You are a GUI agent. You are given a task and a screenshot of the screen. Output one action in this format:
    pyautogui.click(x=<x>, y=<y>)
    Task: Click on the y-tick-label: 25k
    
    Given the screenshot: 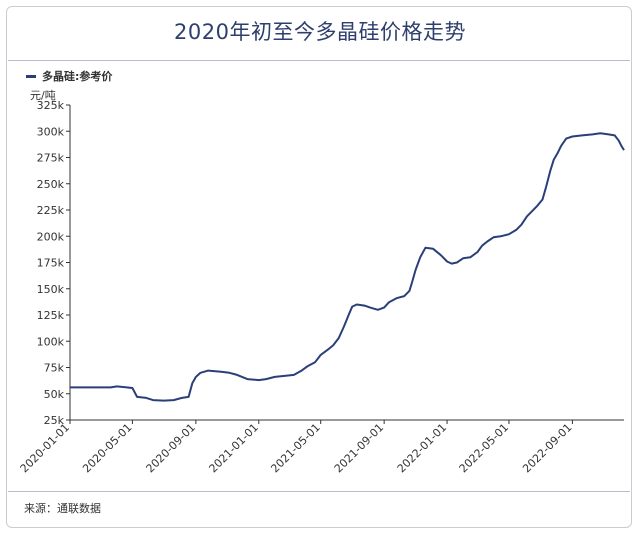 What is the action you would take?
    pyautogui.click(x=54, y=420)
    